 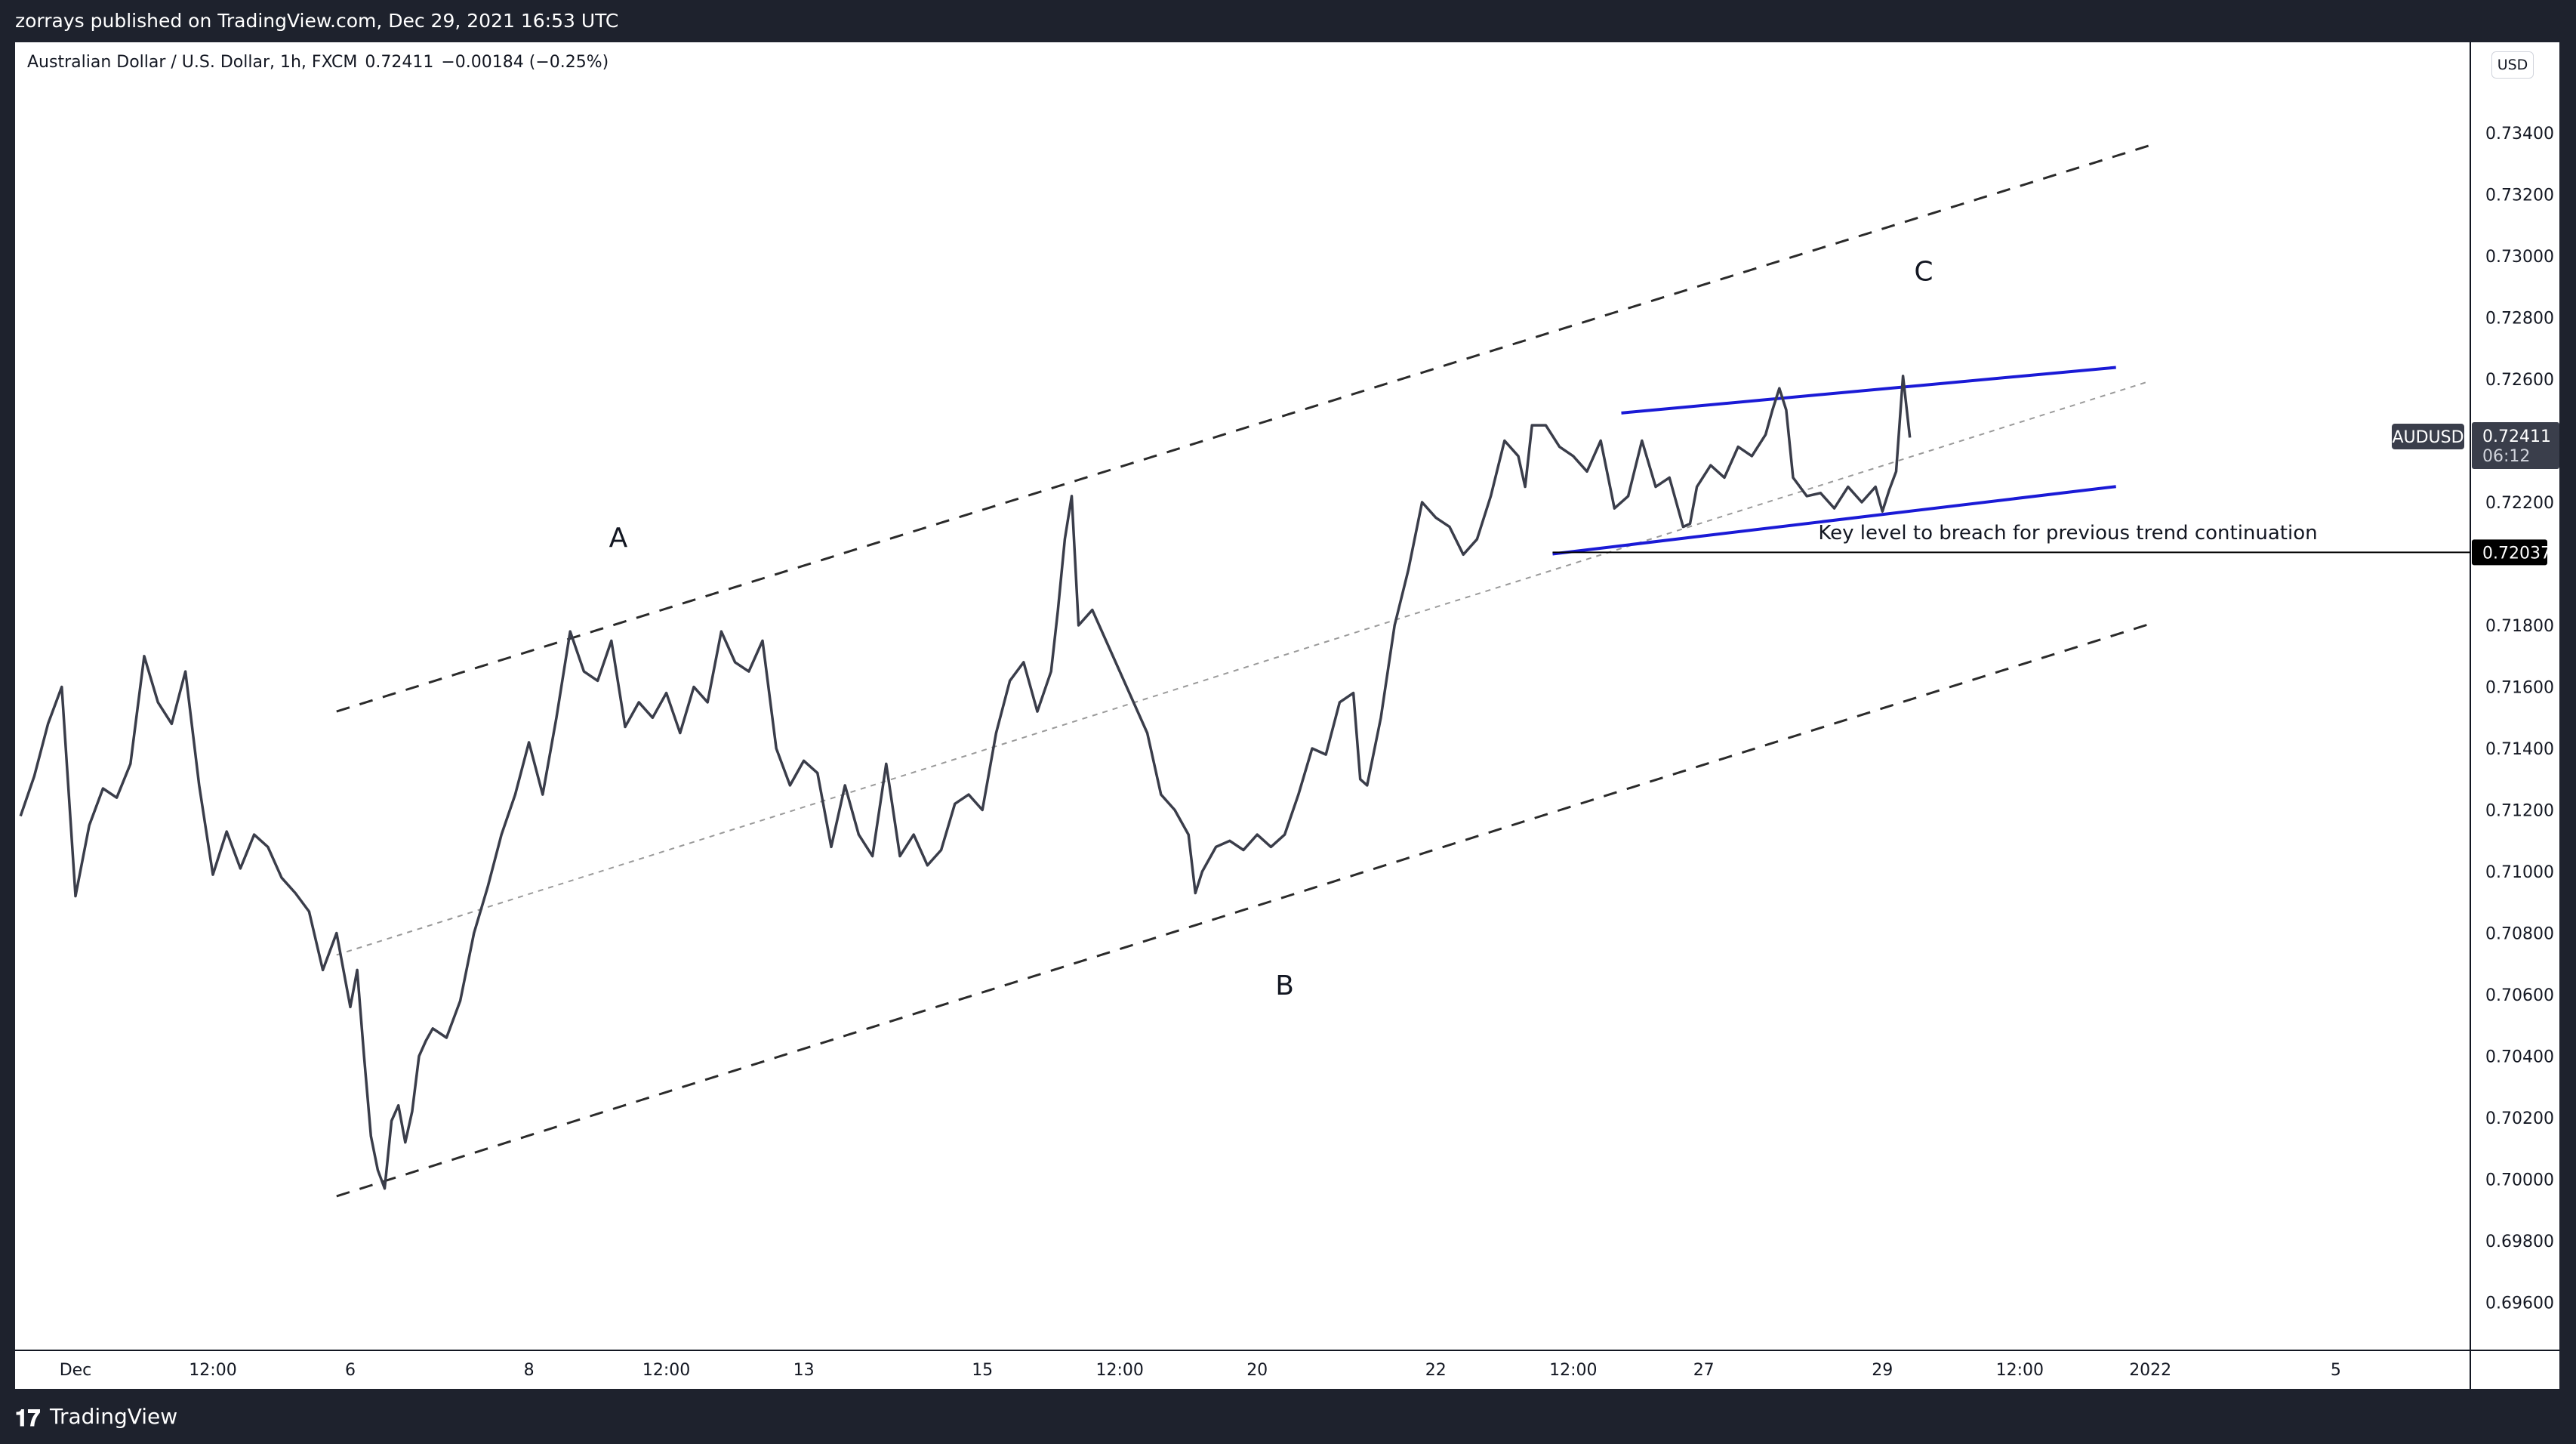 What do you see at coordinates (76, 1370) in the screenshot?
I see `x-tick-label: Dec` at bounding box center [76, 1370].